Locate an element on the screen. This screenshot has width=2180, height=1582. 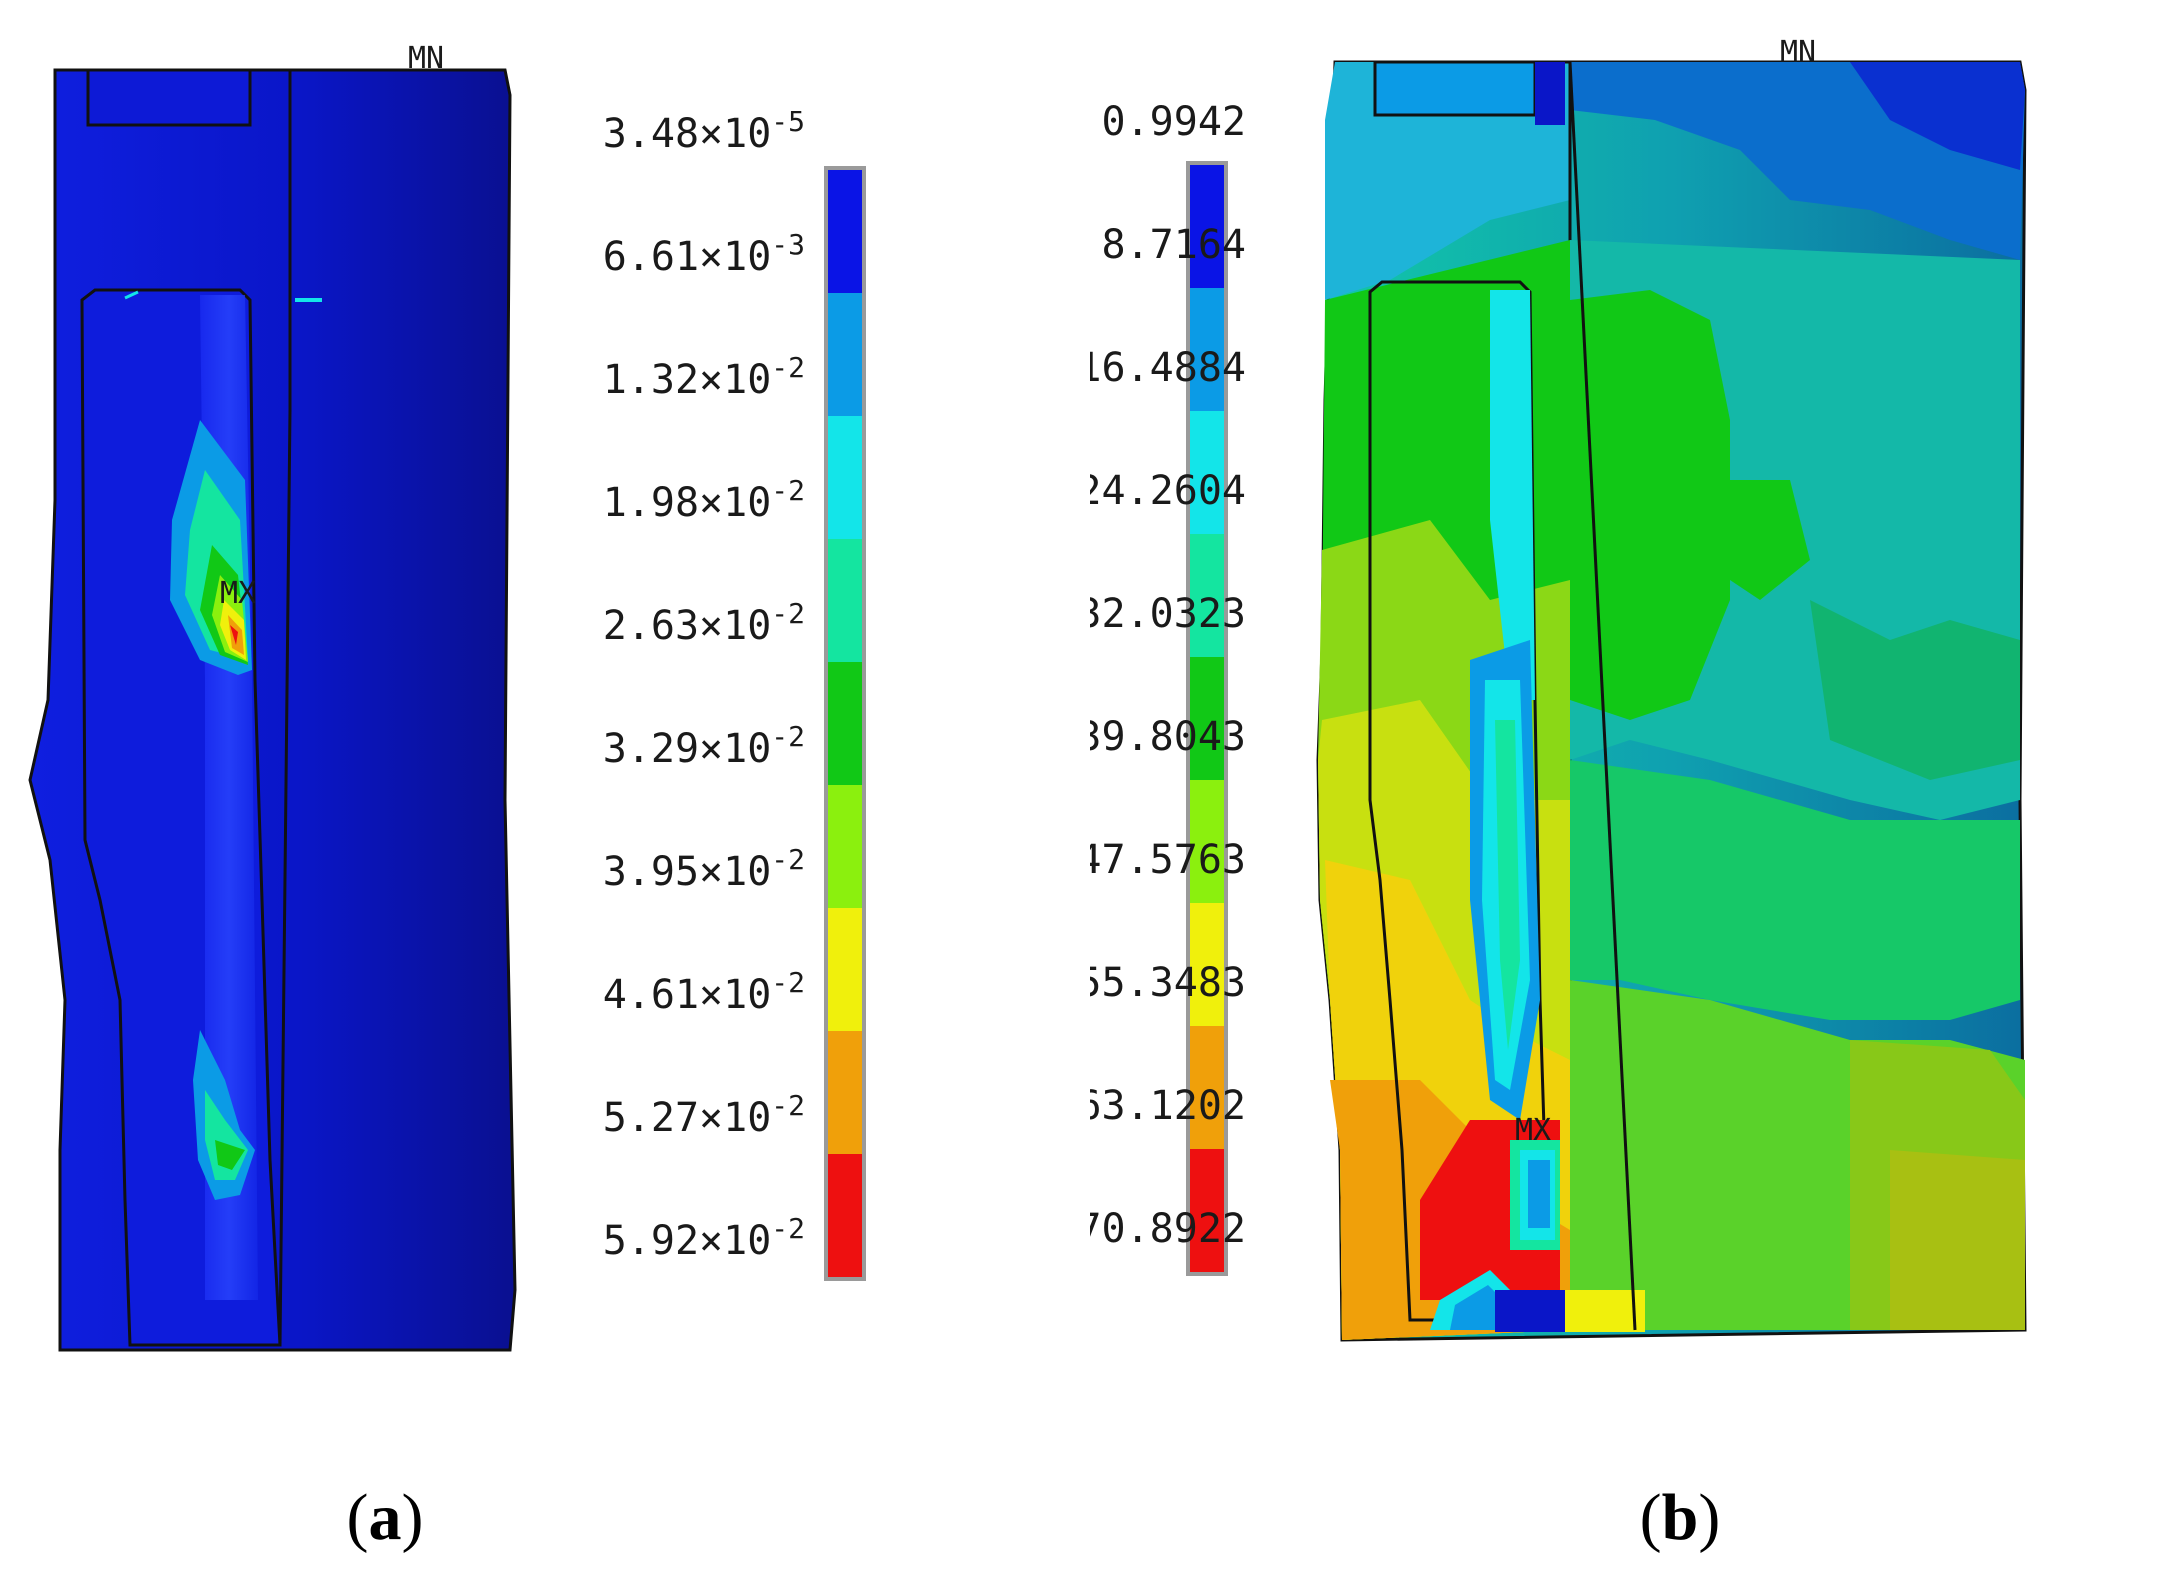
legend-b-tick-label: 63.1202 is located at coordinates (1168, 1106).